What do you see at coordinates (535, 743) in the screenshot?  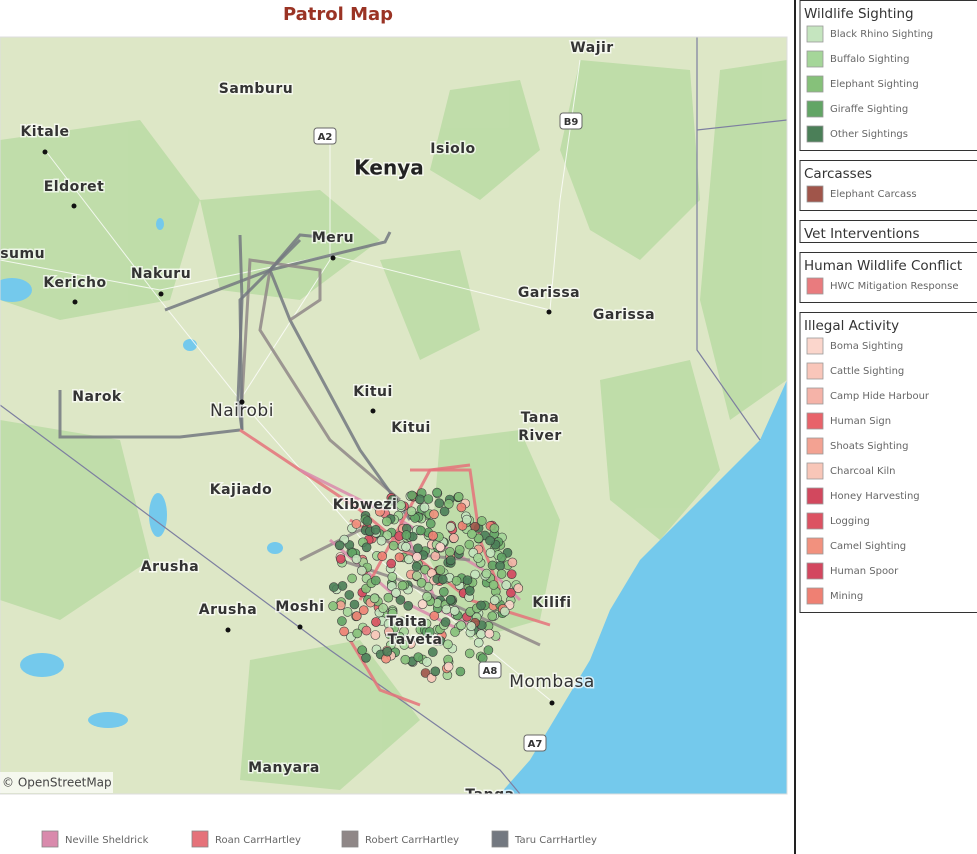 I see `road-shield: A7` at bounding box center [535, 743].